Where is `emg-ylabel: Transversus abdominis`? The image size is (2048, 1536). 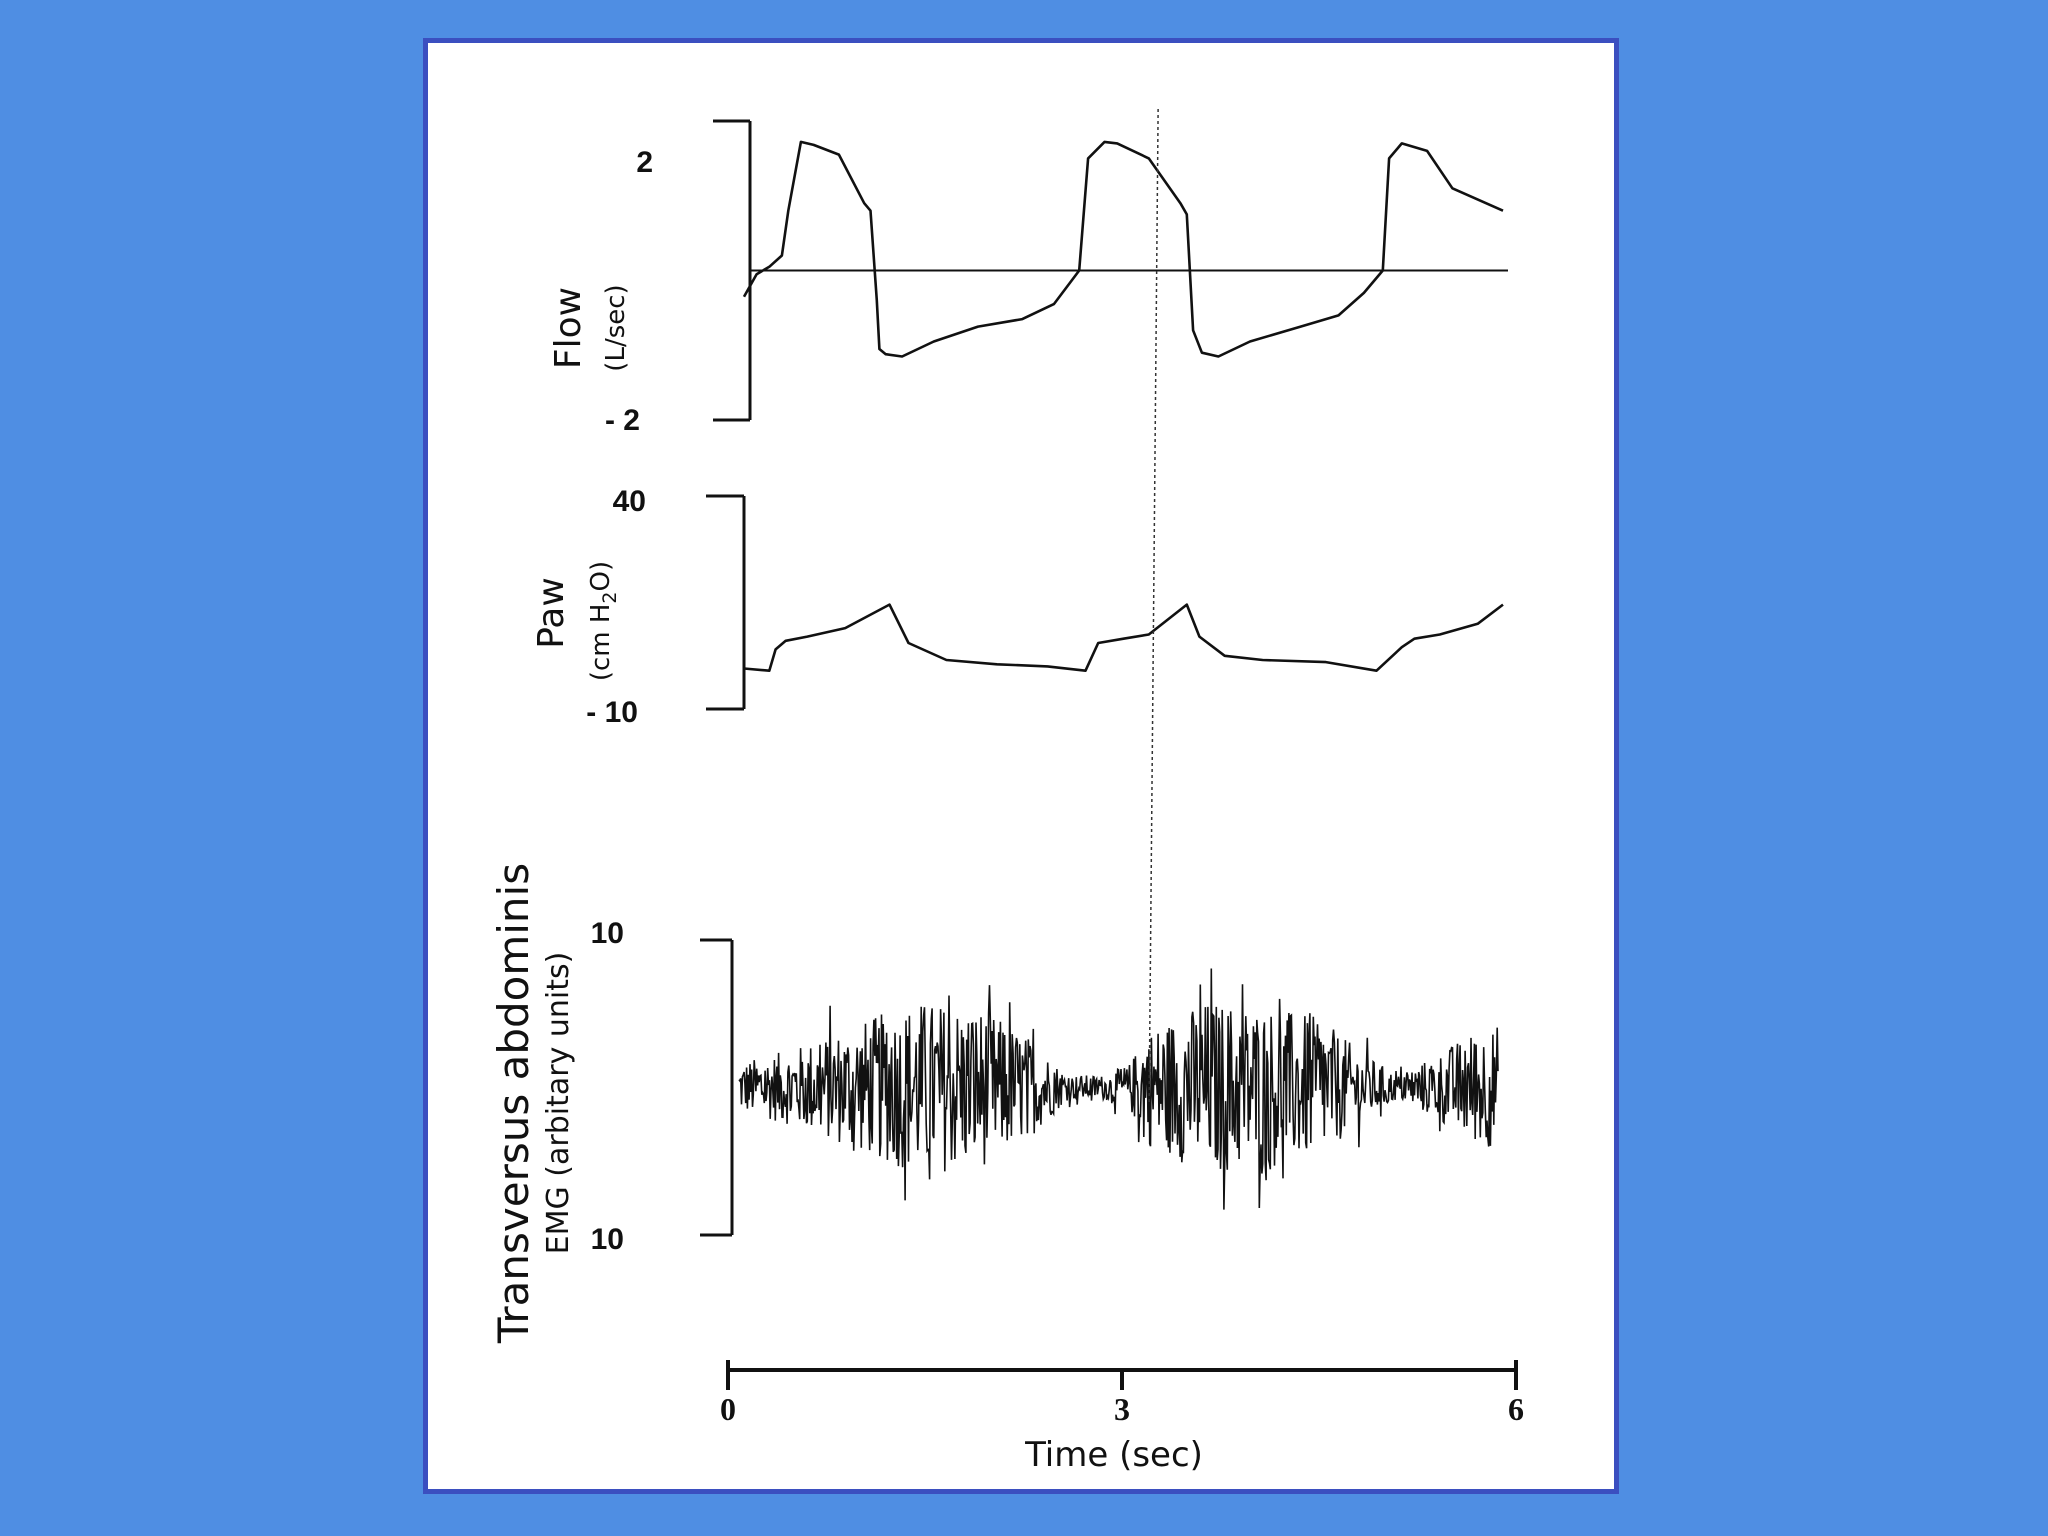 emg-ylabel: Transversus abdominis is located at coordinates (513, 1103).